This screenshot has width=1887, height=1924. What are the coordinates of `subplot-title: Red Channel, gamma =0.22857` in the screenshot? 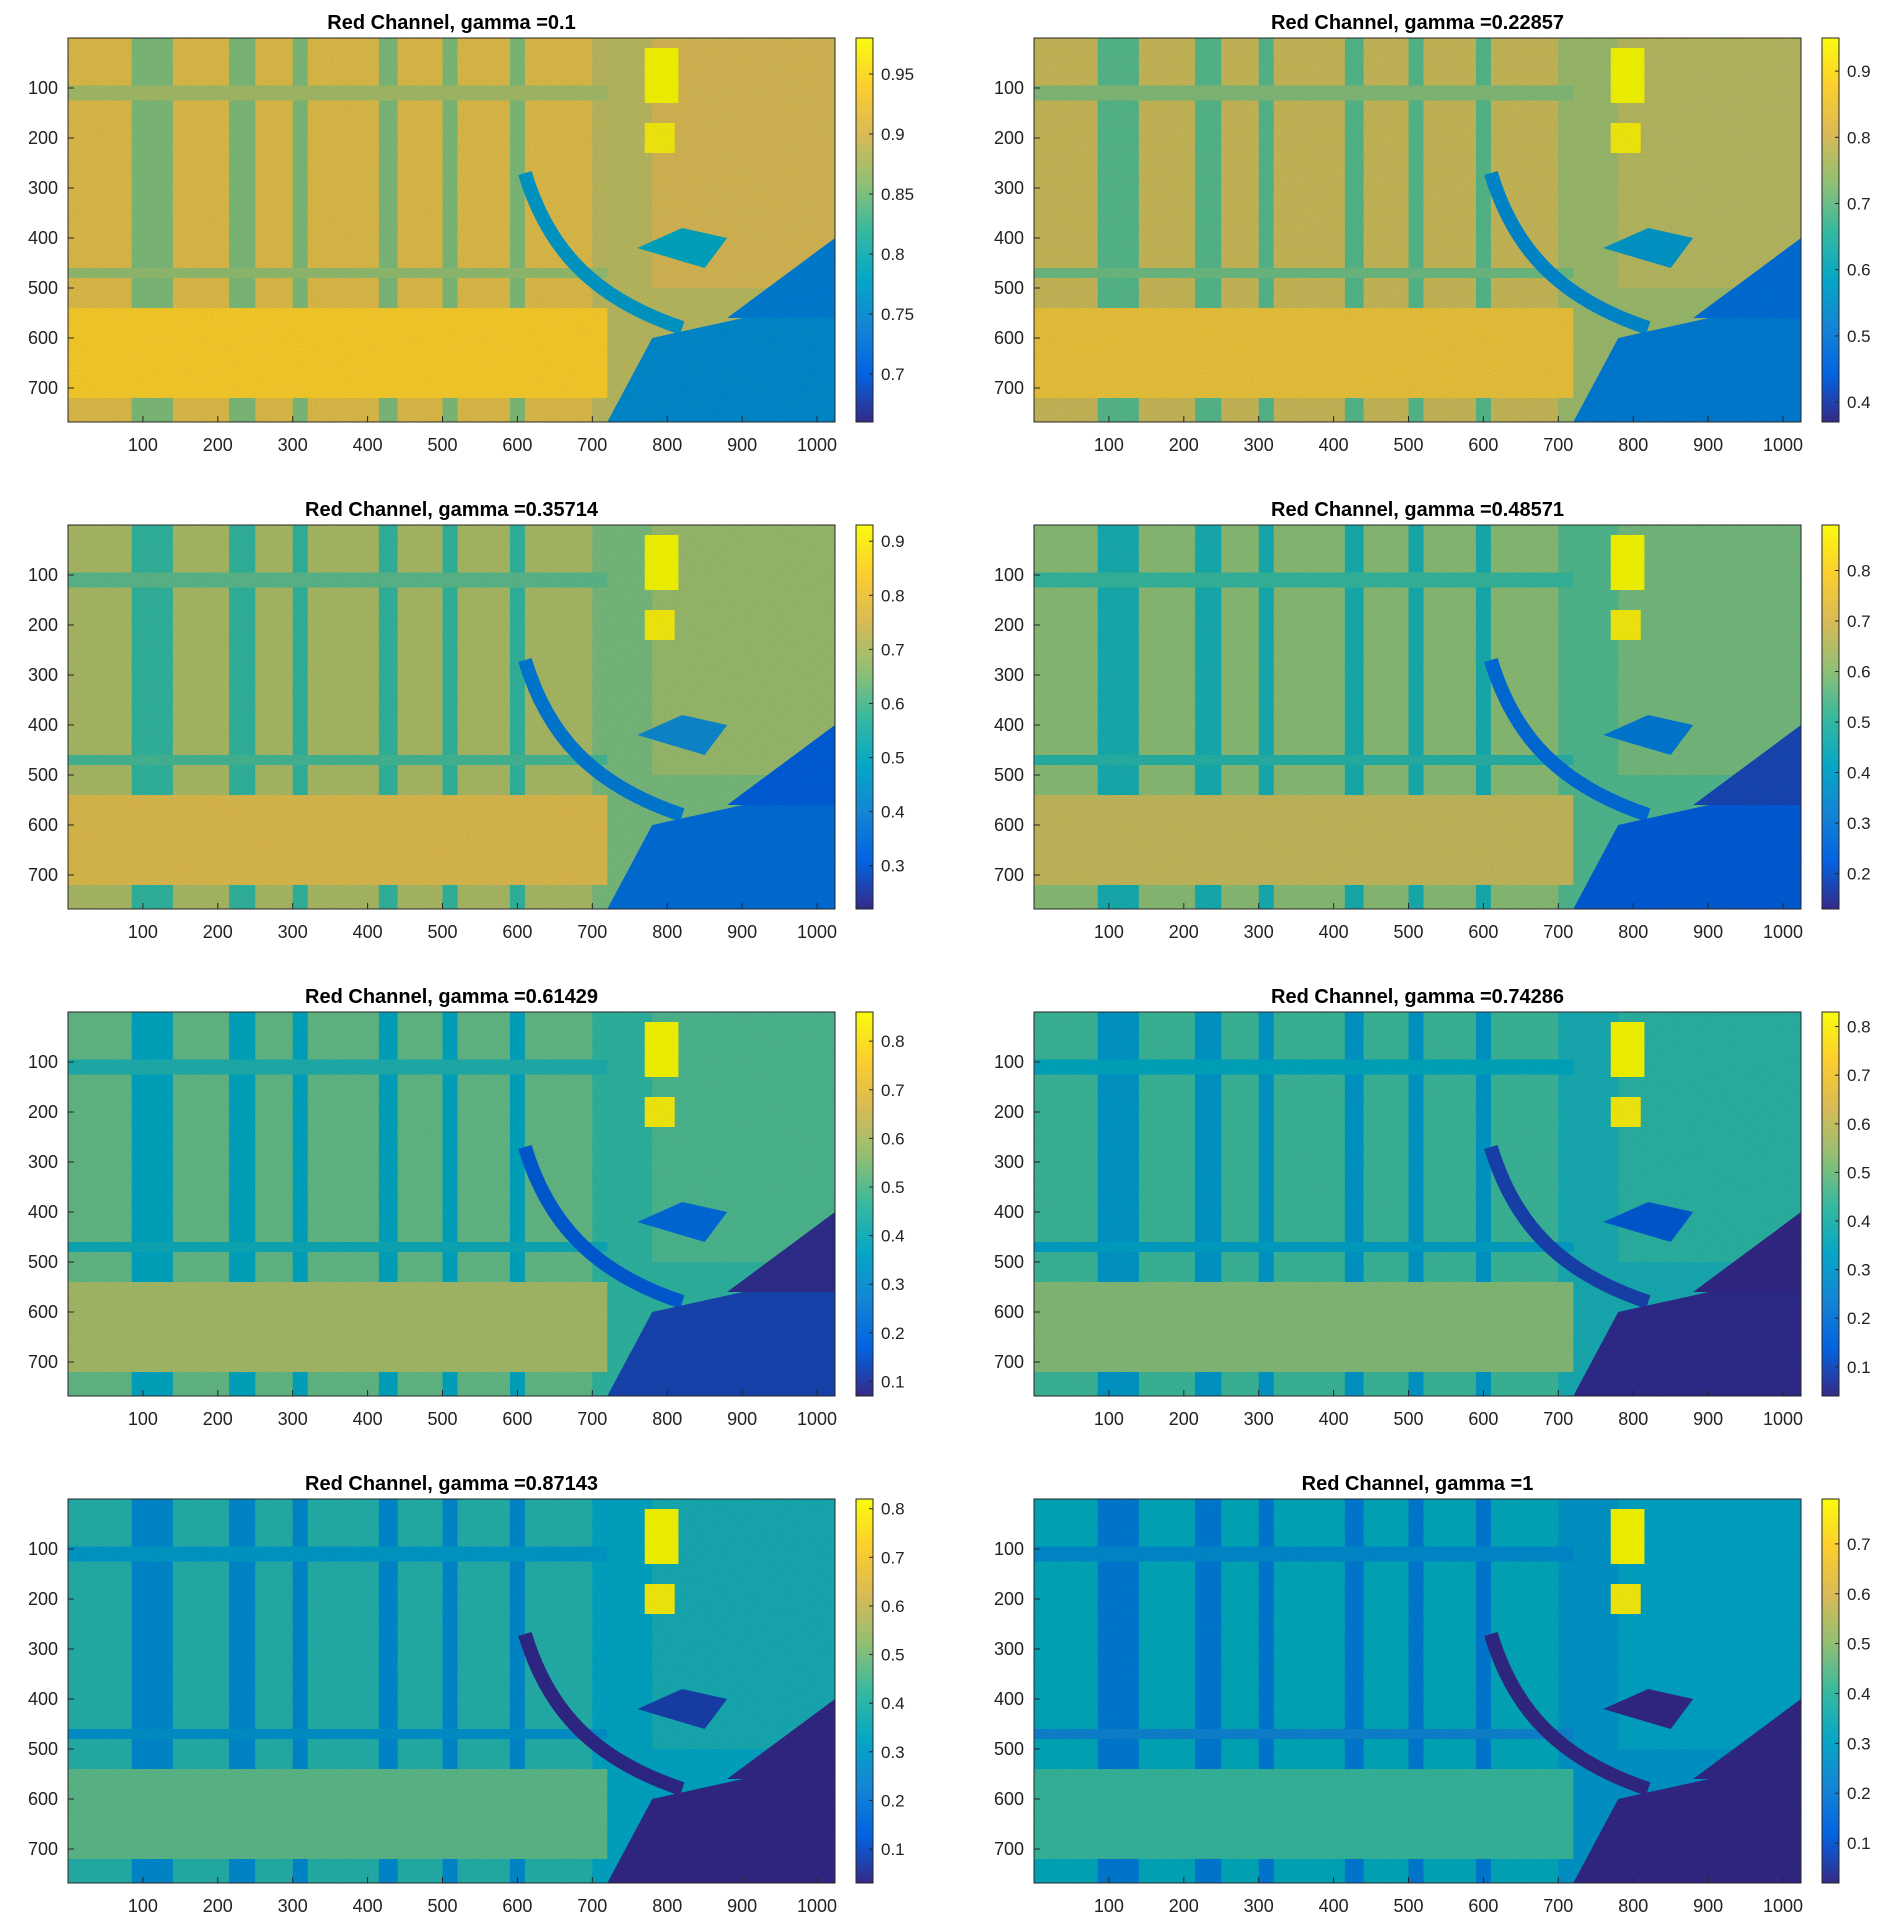 It's located at (1417, 23).